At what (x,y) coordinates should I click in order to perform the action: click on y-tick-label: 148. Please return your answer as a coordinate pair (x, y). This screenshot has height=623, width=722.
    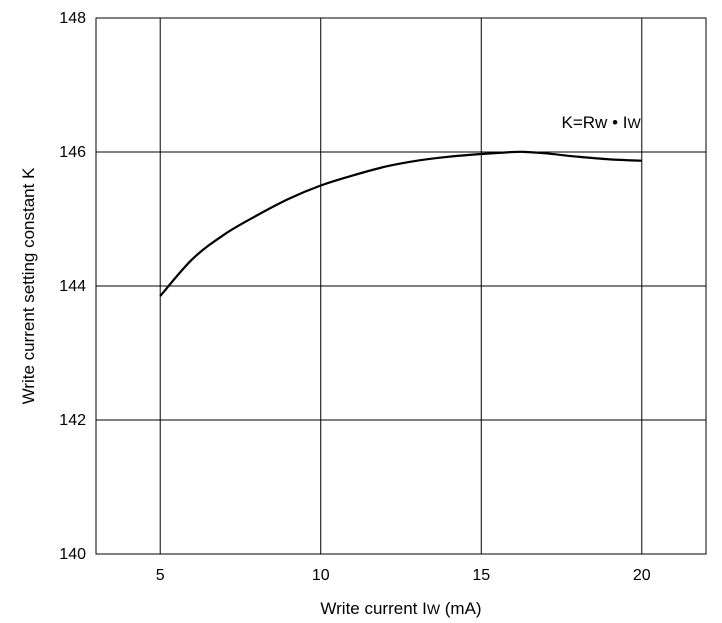
    Looking at the image, I should click on (72, 18).